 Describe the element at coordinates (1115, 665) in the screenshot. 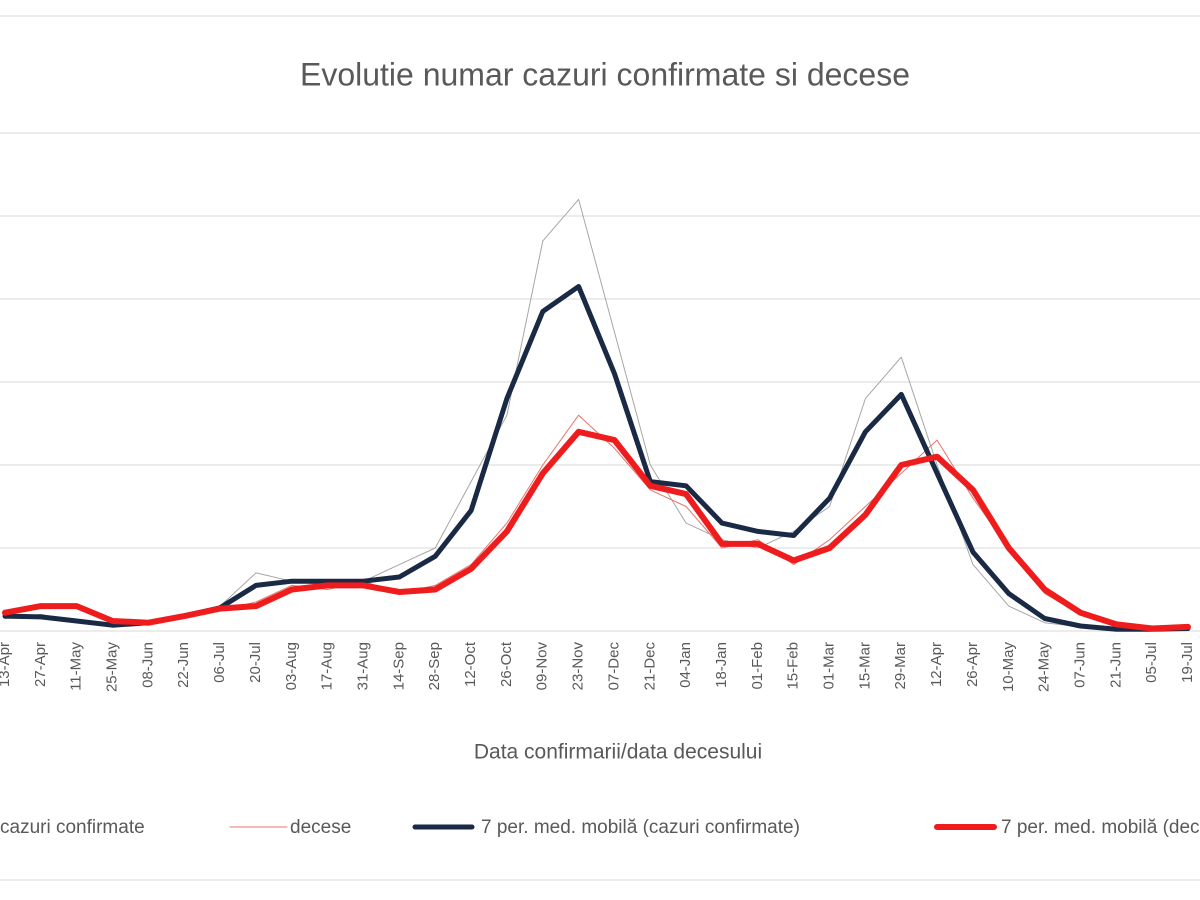

I see `x-tick-label: 21-Jun` at that location.